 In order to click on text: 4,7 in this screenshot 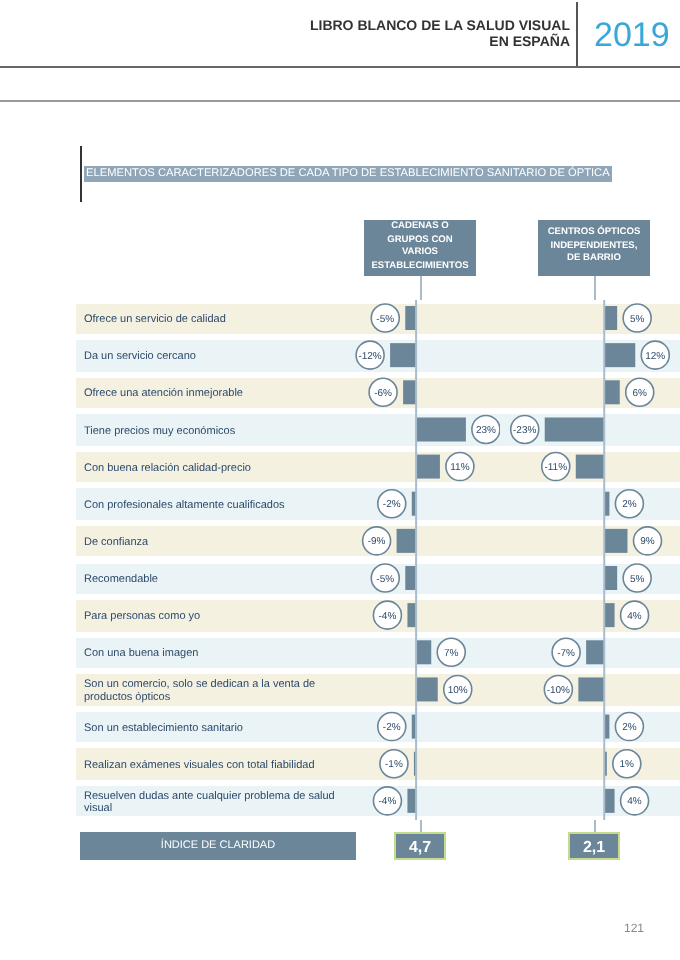, I will do `click(420, 846)`.